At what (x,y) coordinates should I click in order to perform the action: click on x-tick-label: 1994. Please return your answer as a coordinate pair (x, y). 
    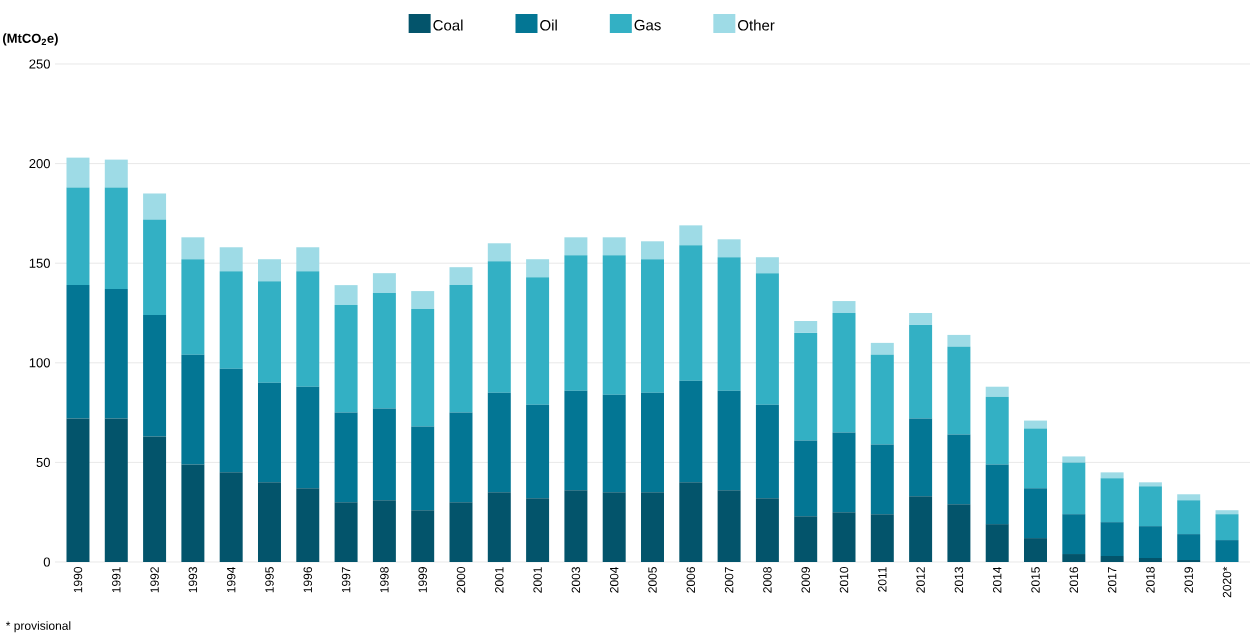
    Looking at the image, I should click on (231, 579).